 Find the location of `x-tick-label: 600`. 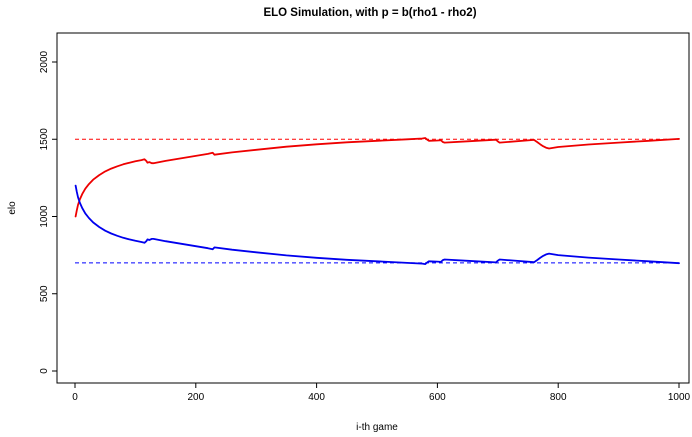

x-tick-label: 600 is located at coordinates (437, 397).